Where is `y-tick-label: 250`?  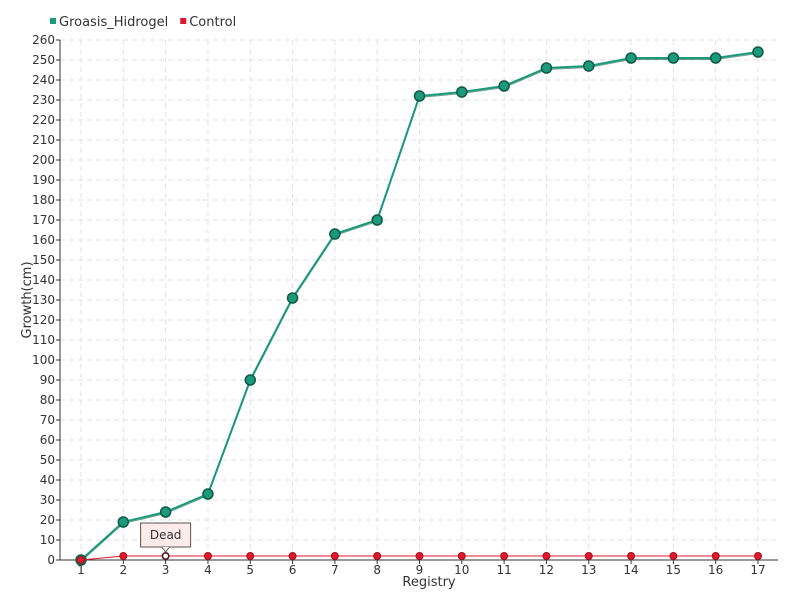 y-tick-label: 250 is located at coordinates (43, 60).